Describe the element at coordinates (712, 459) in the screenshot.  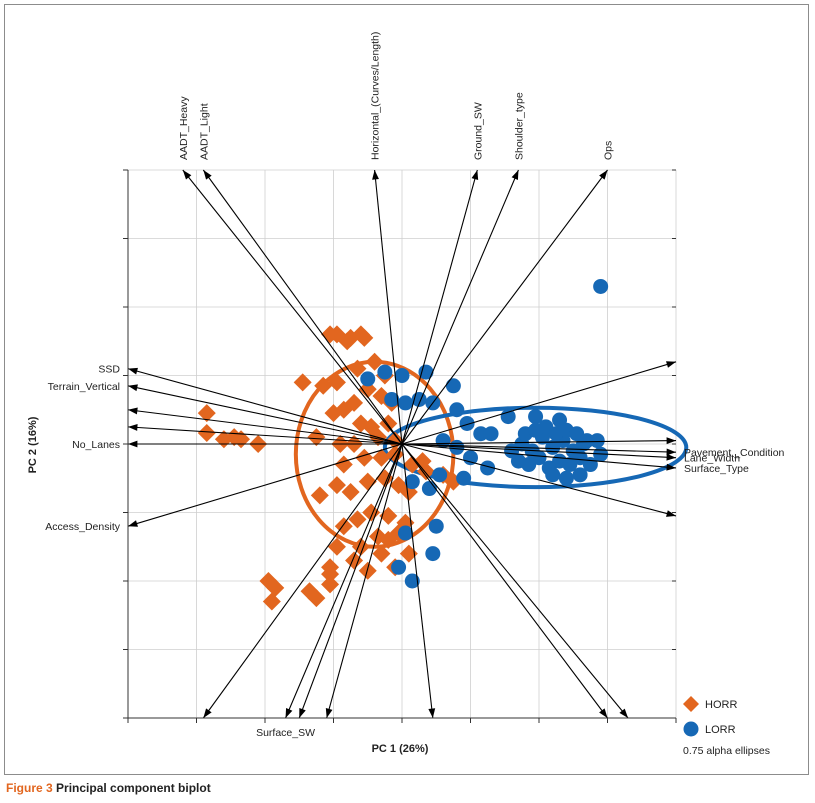
I see `loading-label: Lane_Width` at that location.